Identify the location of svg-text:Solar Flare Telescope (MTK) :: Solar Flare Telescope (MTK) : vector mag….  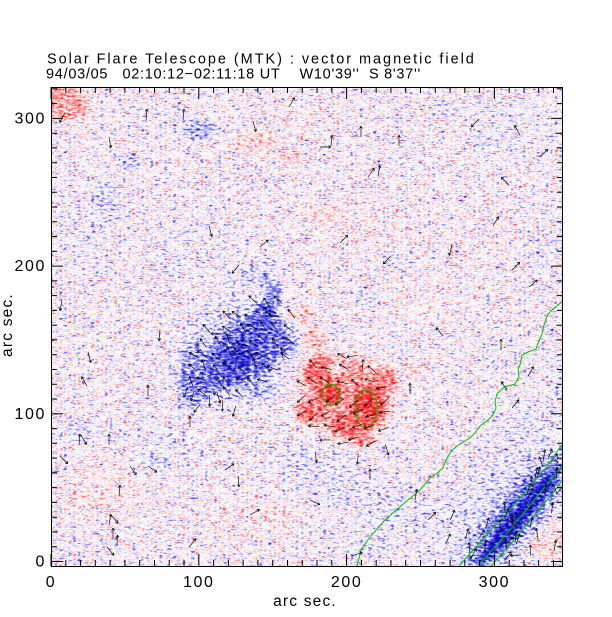
(261, 60).